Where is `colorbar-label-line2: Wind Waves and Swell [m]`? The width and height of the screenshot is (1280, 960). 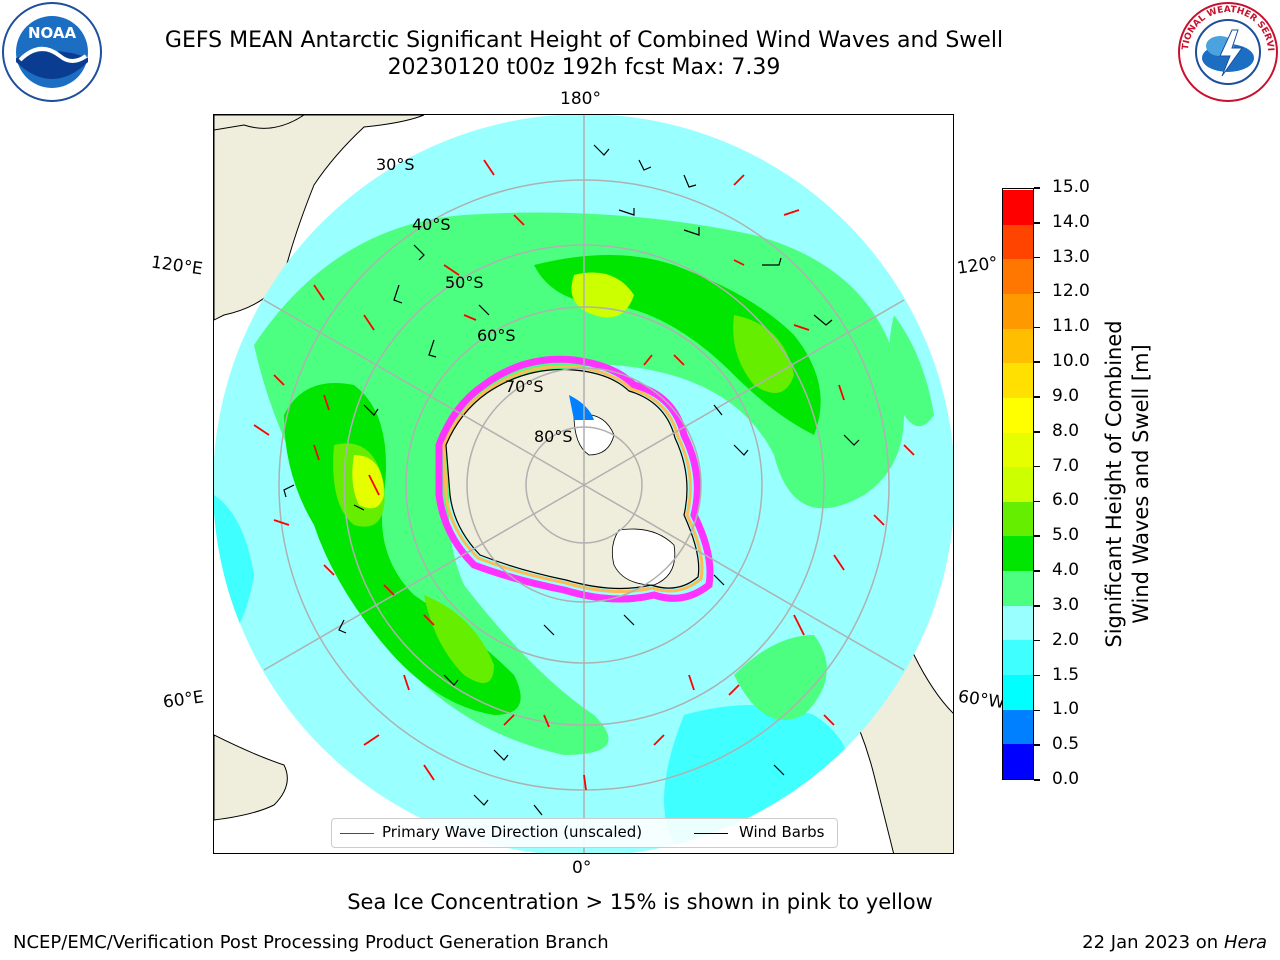 colorbar-label-line2: Wind Waves and Swell [m] is located at coordinates (1141, 484).